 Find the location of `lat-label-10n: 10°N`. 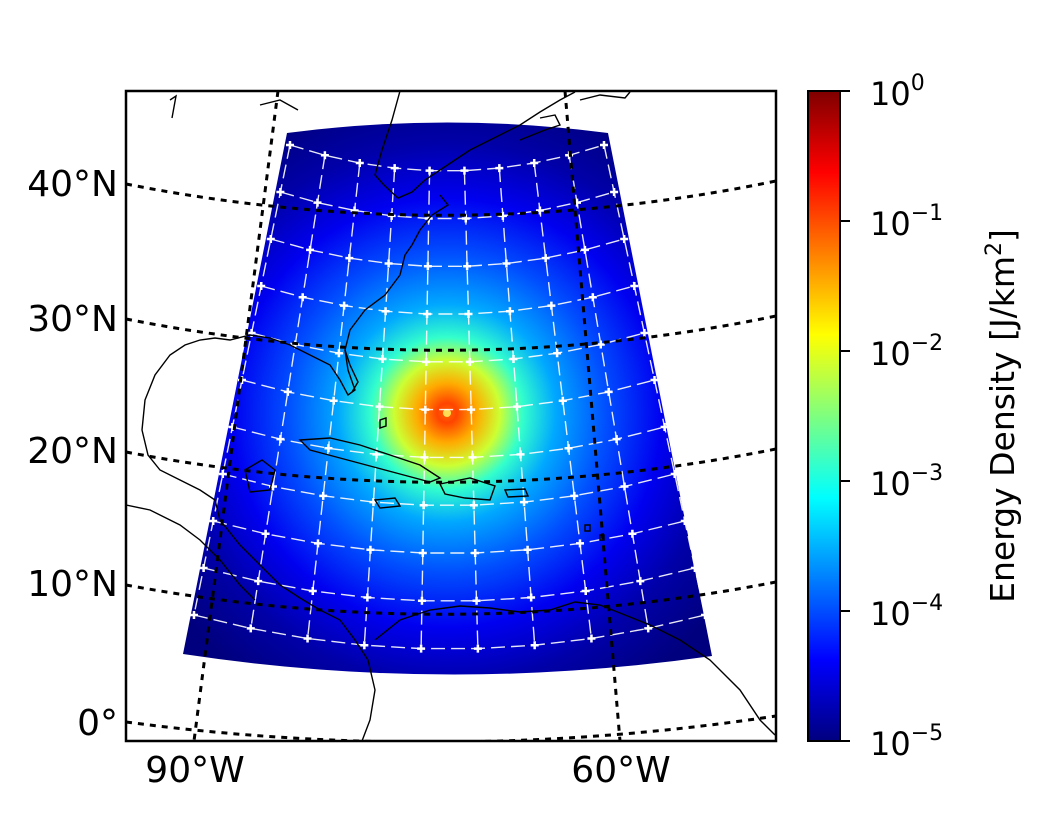

lat-label-10n: 10°N is located at coordinates (72, 584).